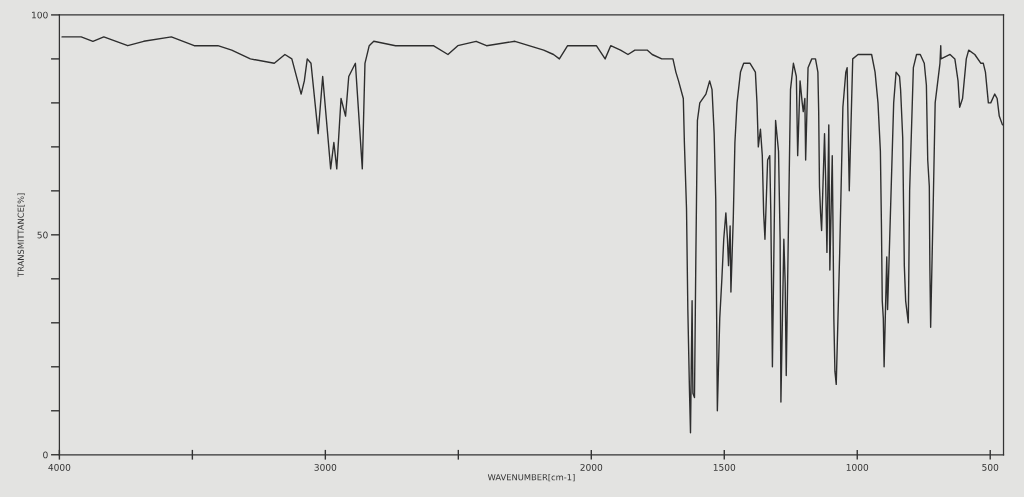 Image resolution: width=1024 pixels, height=497 pixels. I want to click on x-tick-label: 3000, so click(325, 467).